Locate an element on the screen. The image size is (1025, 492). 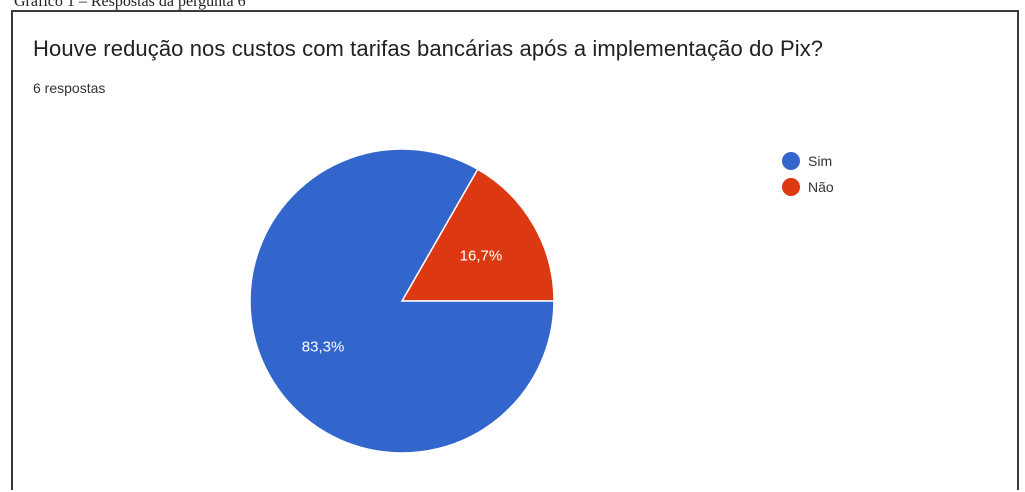
pie-slice-label-sim: 83,3% is located at coordinates (323, 347).